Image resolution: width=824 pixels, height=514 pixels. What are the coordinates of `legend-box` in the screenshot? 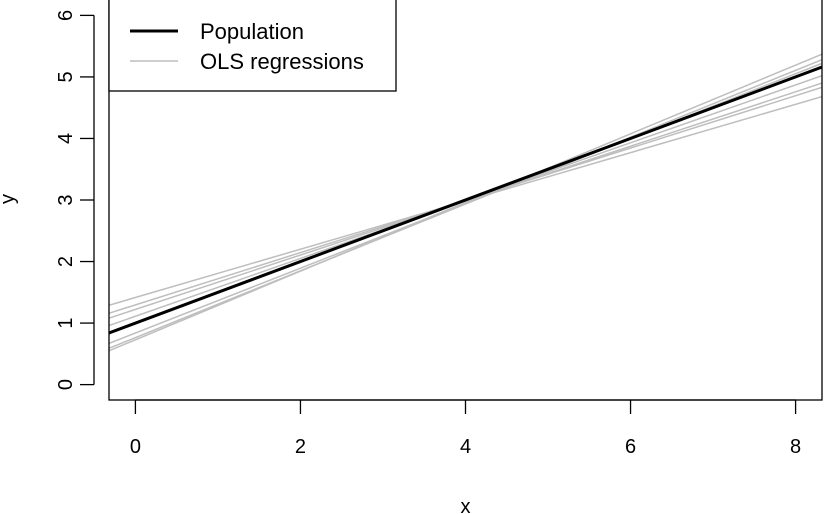 It's located at (252, 46).